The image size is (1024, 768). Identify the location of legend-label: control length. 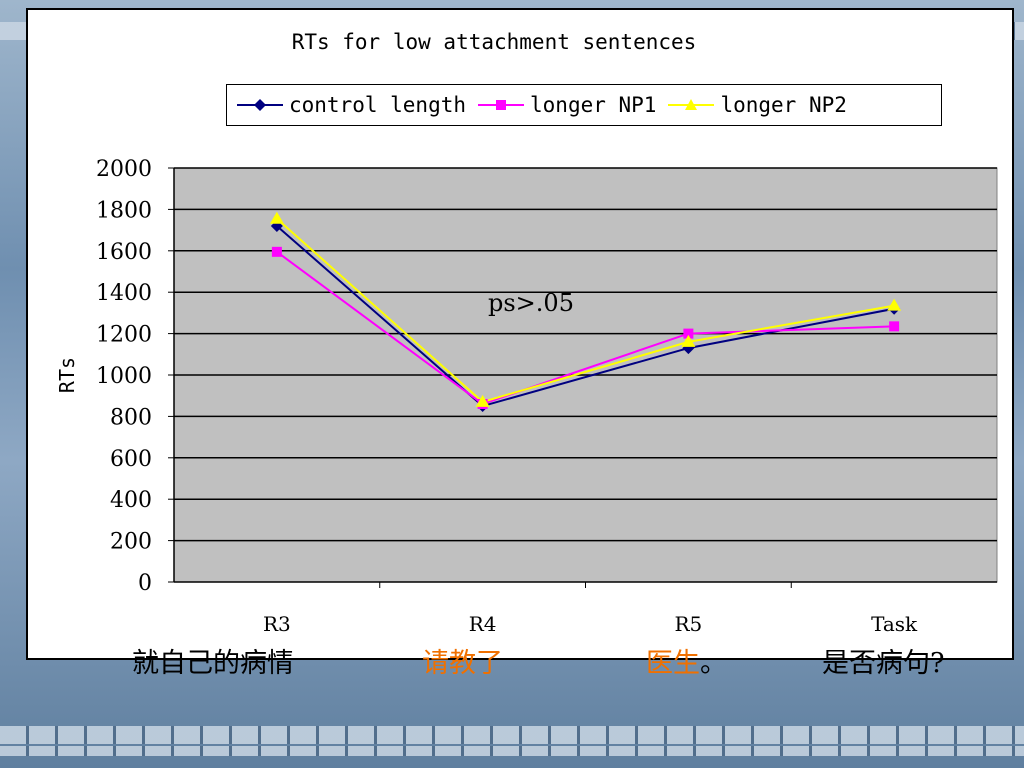
(378, 105).